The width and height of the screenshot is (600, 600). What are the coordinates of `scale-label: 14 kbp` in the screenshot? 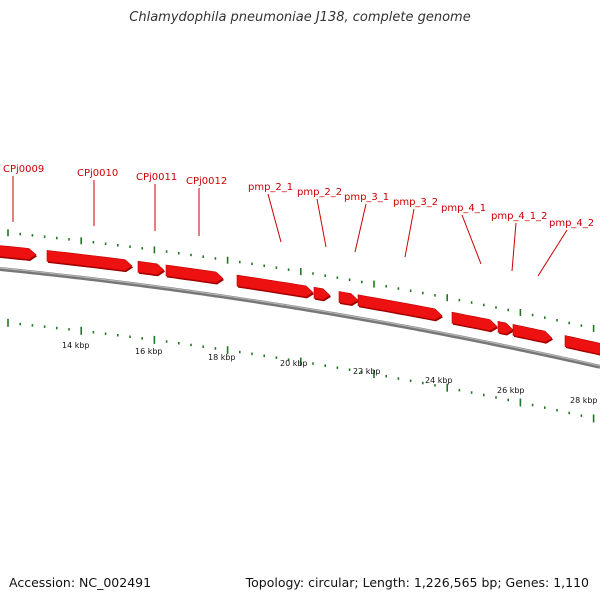 It's located at (76, 345).